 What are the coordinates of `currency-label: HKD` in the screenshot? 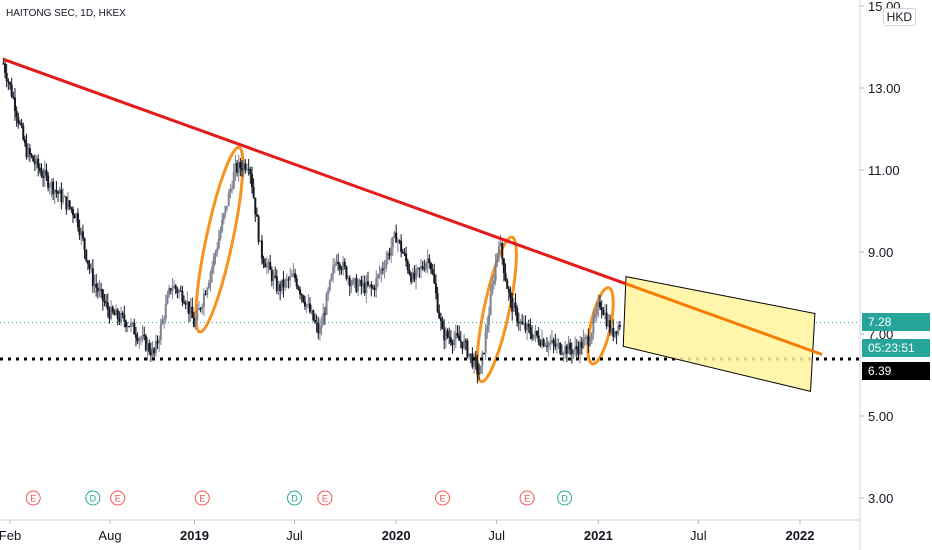 It's located at (899, 17).